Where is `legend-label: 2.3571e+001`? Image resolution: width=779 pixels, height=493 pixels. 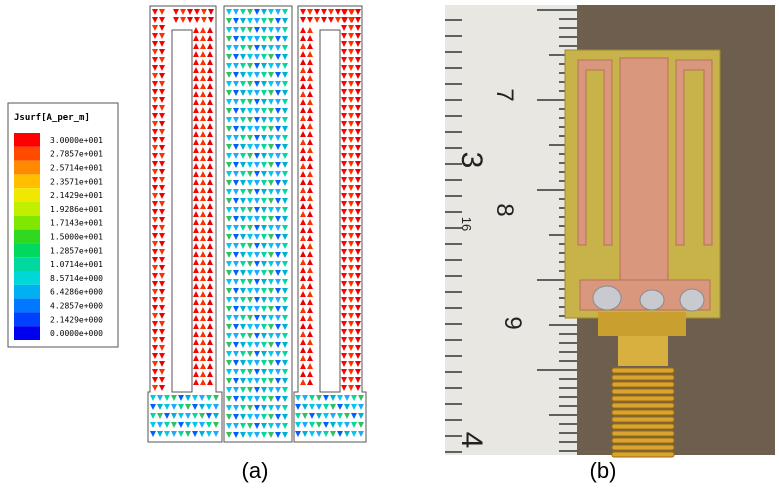 legend-label: 2.3571e+001 is located at coordinates (76, 181).